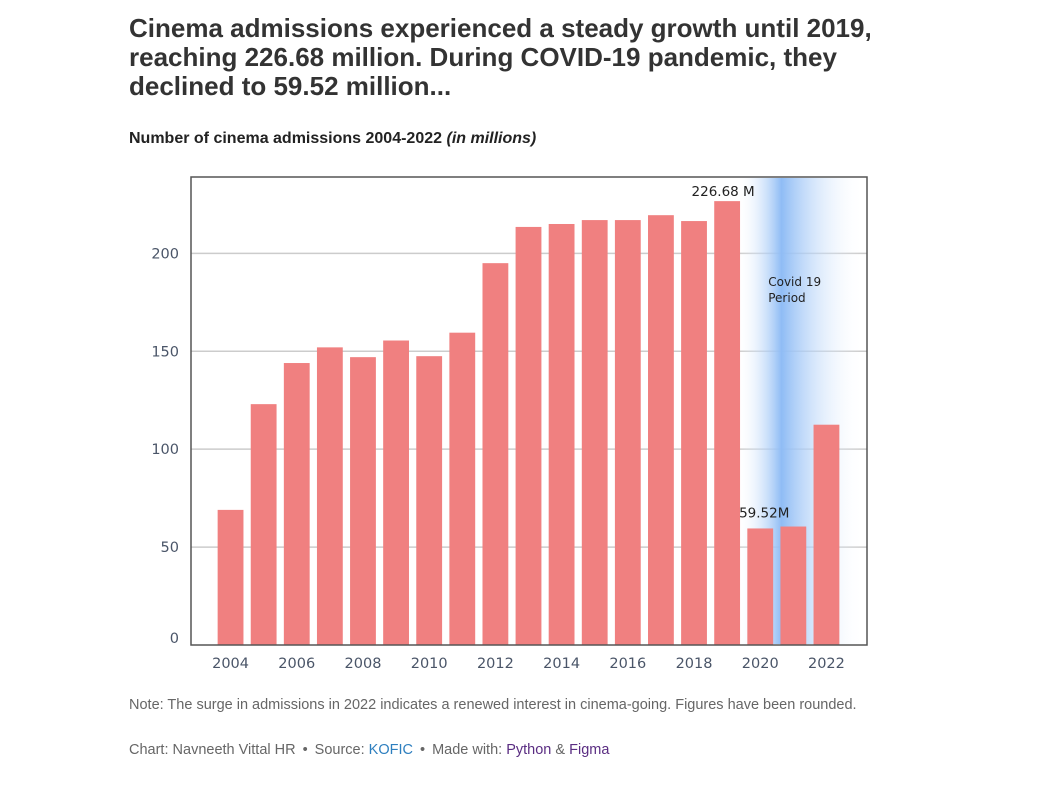  I want to click on figma-link: Figma, so click(589, 750).